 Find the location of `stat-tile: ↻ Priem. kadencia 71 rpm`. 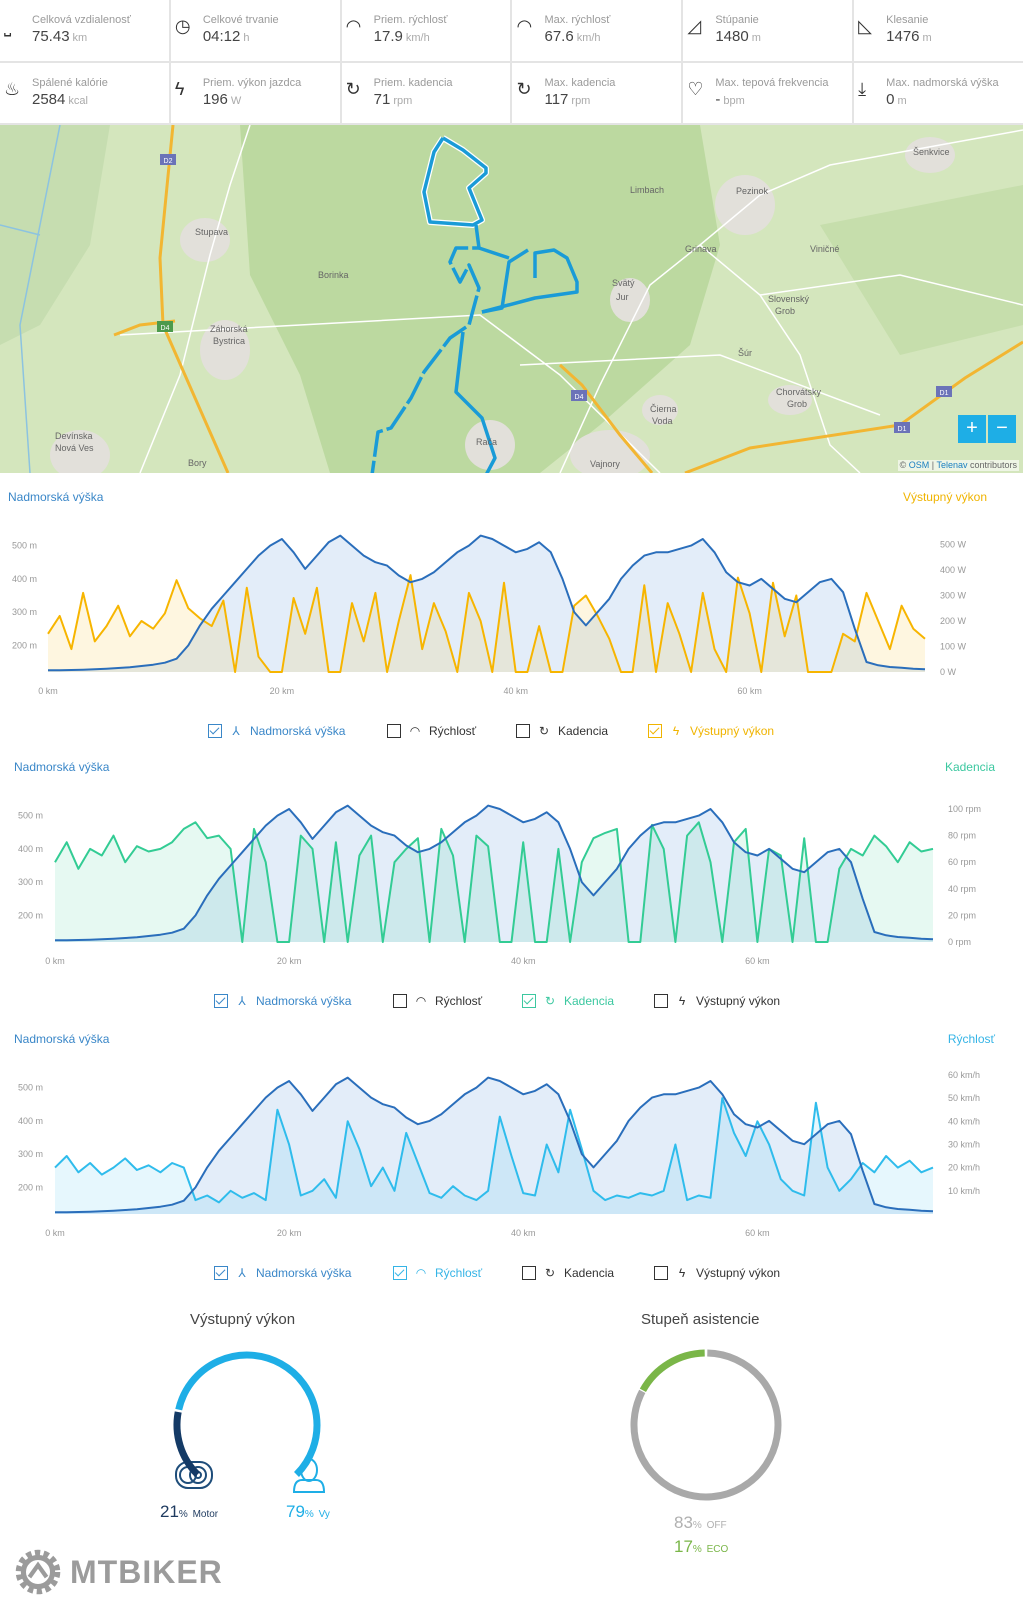

stat-tile: ↻ Priem. kadencia 71 rpm is located at coordinates (426, 92).